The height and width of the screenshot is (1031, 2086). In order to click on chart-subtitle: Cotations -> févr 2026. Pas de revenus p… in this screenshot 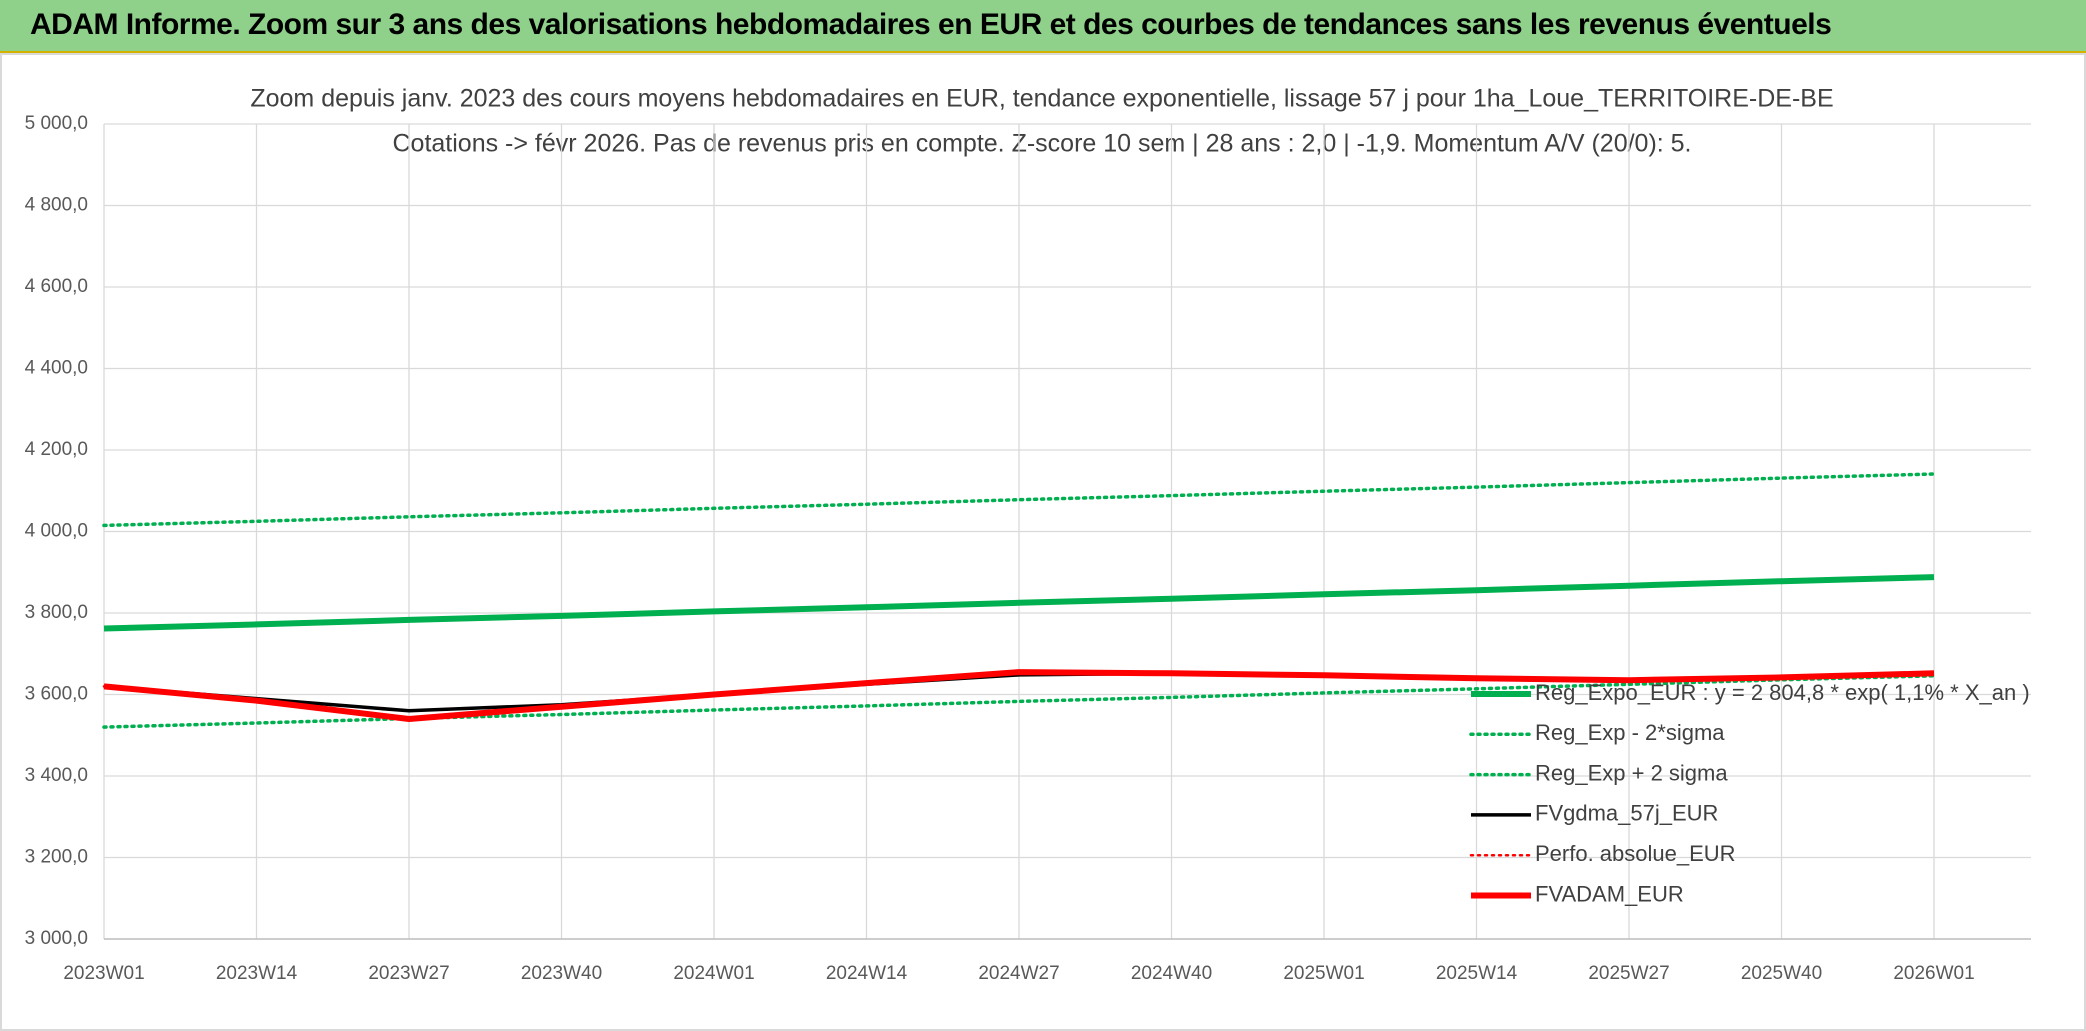, I will do `click(1041, 144)`.